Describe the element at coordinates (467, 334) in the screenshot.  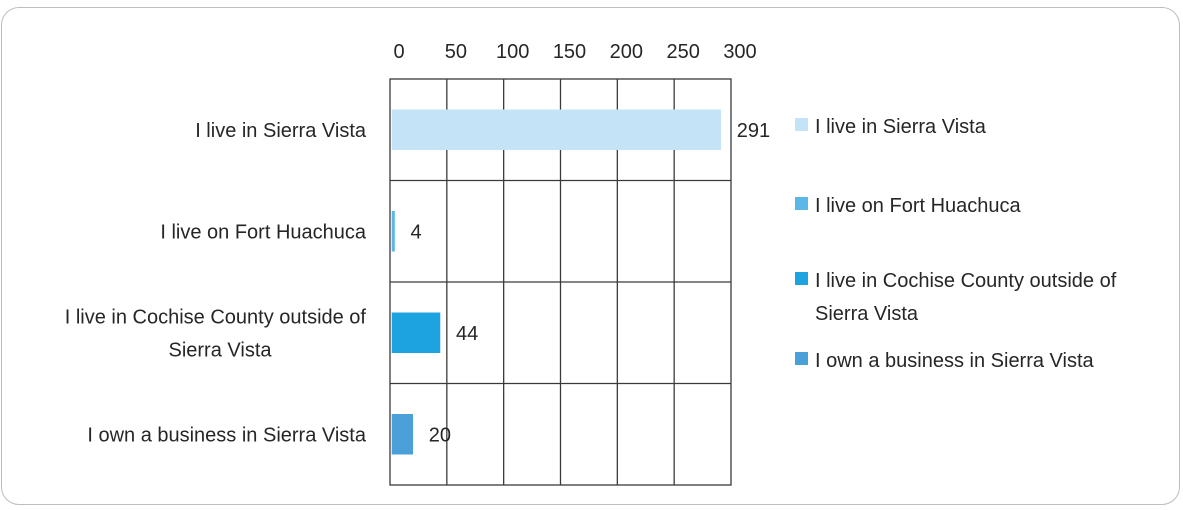
I see `data-label: 44` at that location.